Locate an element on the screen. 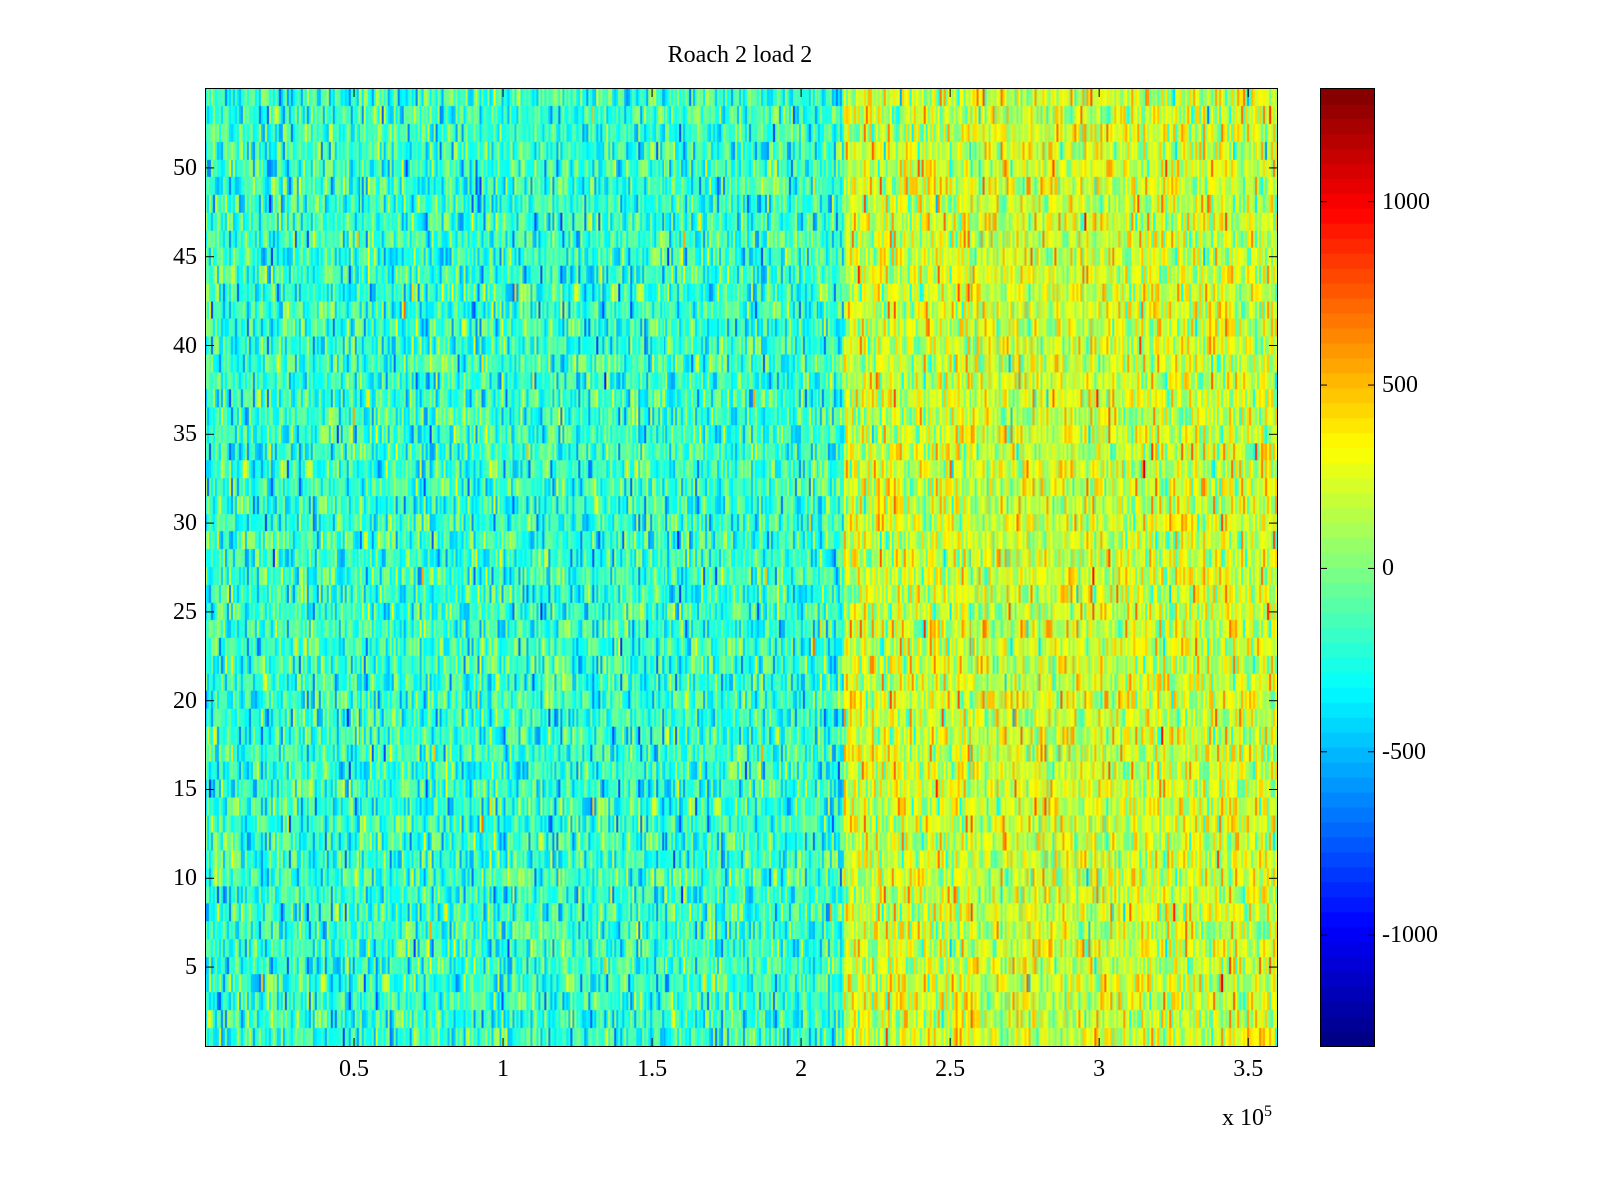 The image size is (1600, 1200). y-tick-label: 5 is located at coordinates (191, 967).